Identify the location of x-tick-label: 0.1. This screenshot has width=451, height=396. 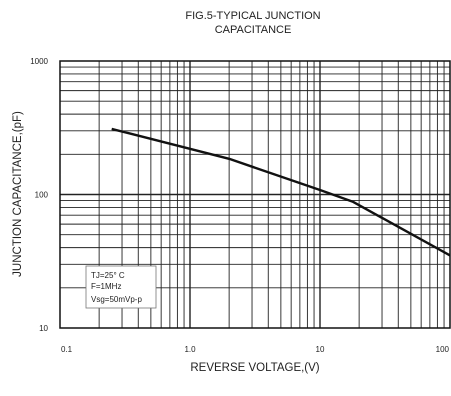
(67, 349).